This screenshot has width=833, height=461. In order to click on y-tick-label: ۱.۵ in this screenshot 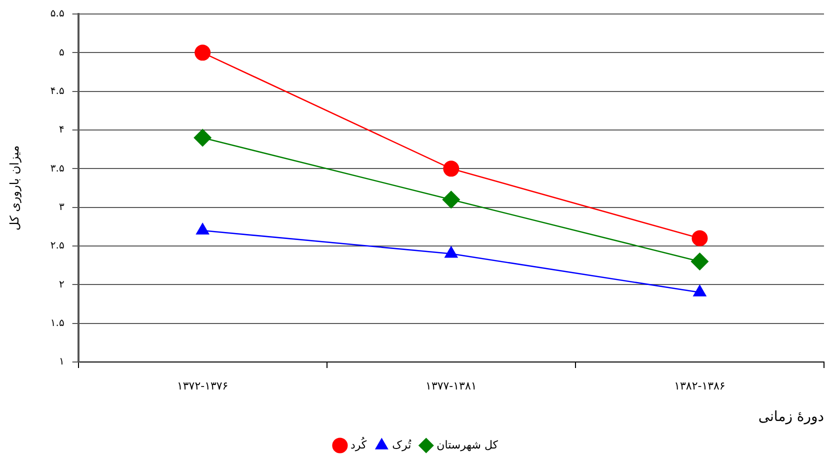, I will do `click(57, 323)`.